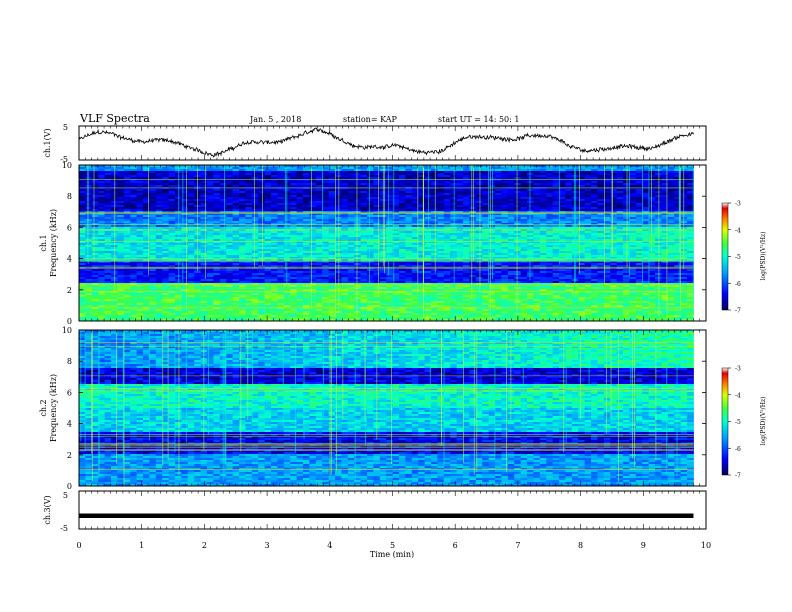 The height and width of the screenshot is (612, 792). I want to click on ch1-cbar-tick--3: -3, so click(738, 204).